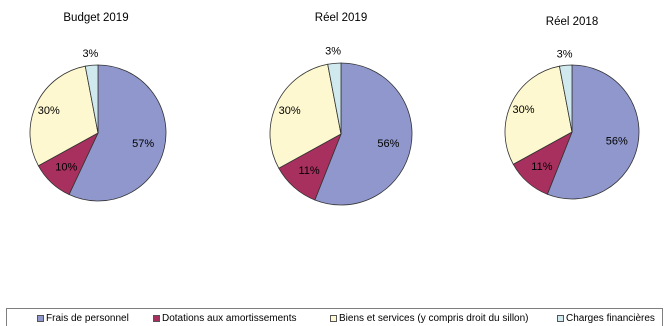 This screenshot has height=326, width=670. I want to click on slice-data-label: 57%, so click(143, 144).